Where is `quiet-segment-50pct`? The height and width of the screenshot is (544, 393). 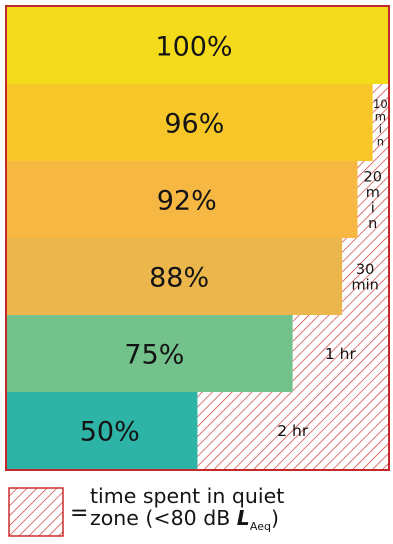
quiet-segment-50pct is located at coordinates (292, 430).